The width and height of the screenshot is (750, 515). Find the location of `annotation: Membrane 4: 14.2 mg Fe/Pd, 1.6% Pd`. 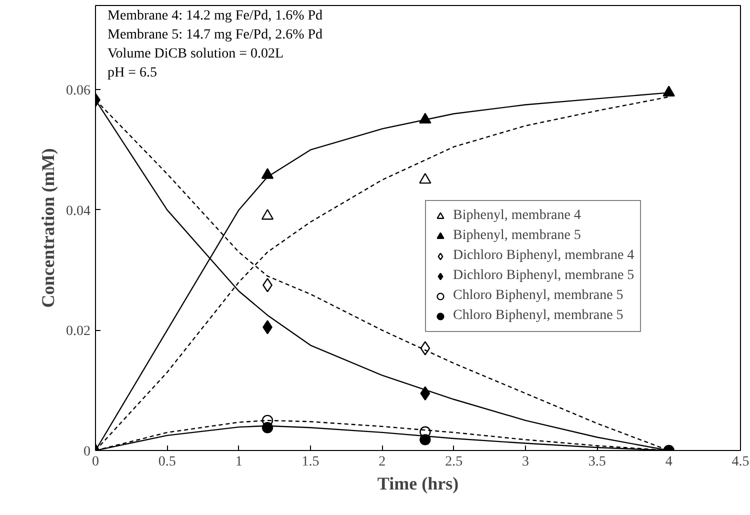

annotation: Membrane 4: 14.2 mg Fe/Pd, 1.6% Pd is located at coordinates (215, 16).